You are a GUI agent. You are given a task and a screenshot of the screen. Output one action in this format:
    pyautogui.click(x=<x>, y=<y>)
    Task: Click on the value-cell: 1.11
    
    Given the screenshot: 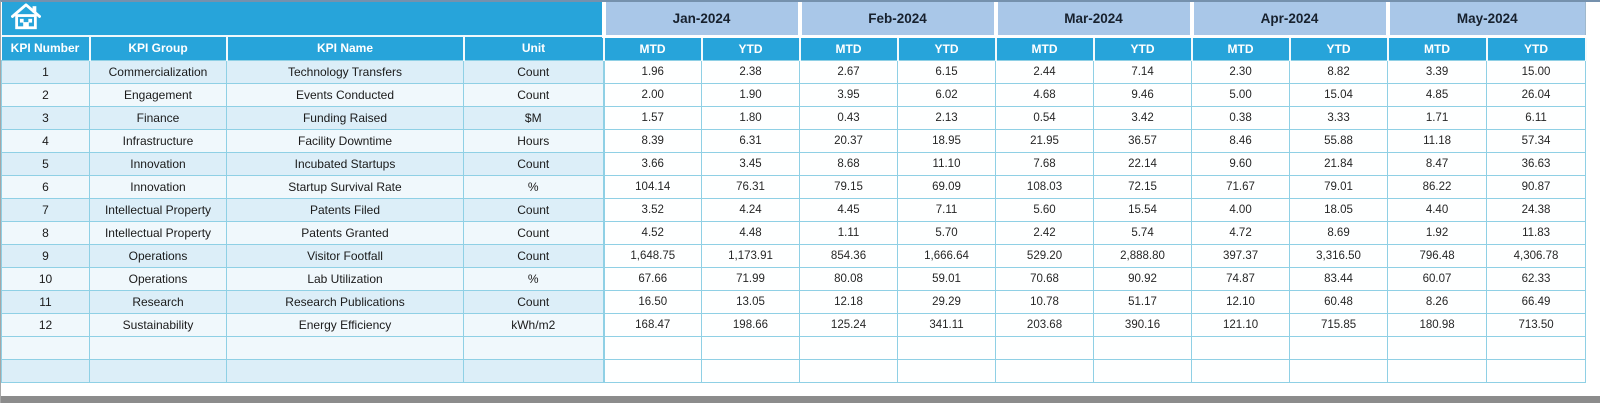 What is the action you would take?
    pyautogui.click(x=849, y=232)
    